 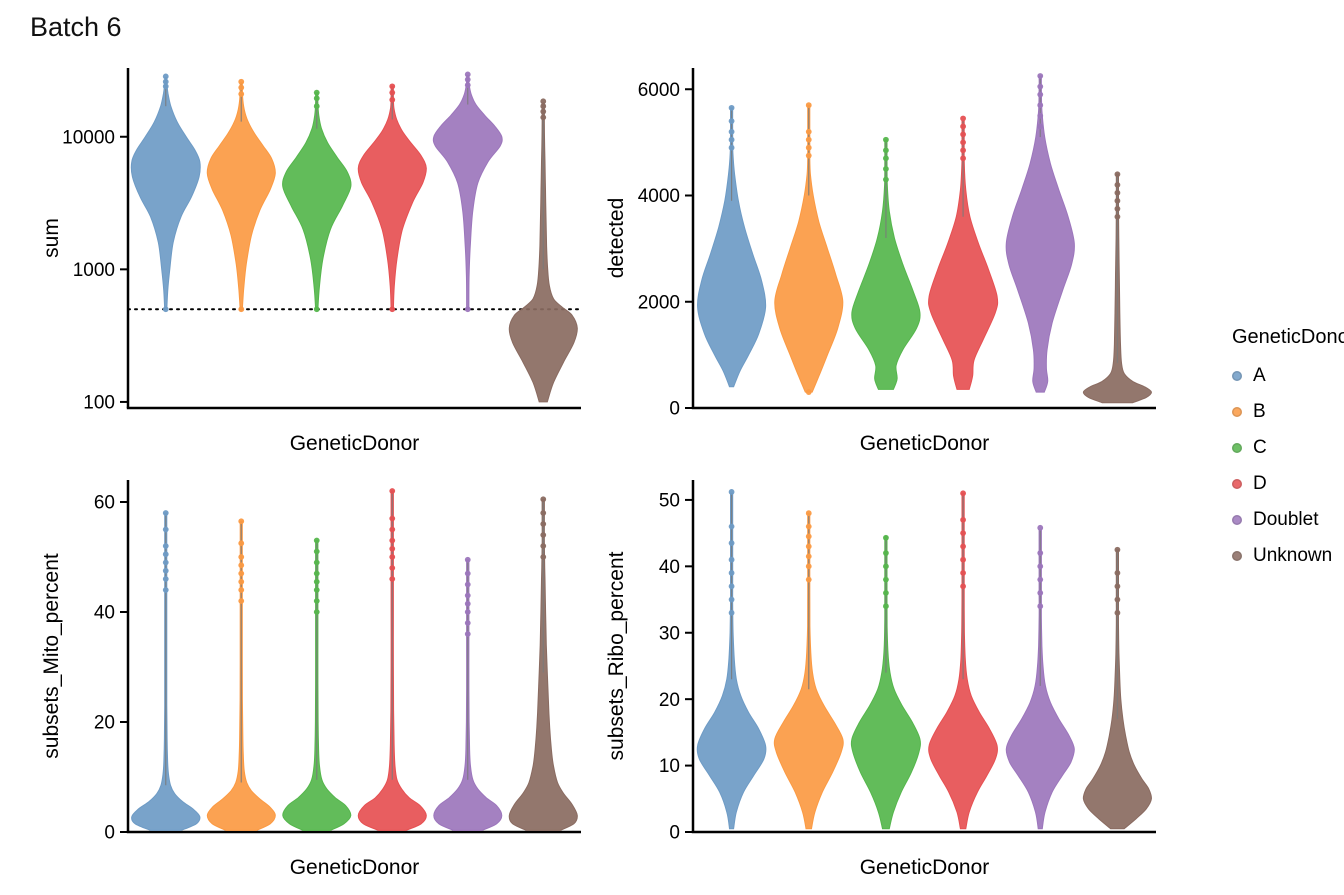 What do you see at coordinates (659, 302) in the screenshot?
I see `y-tick-label: 2000` at bounding box center [659, 302].